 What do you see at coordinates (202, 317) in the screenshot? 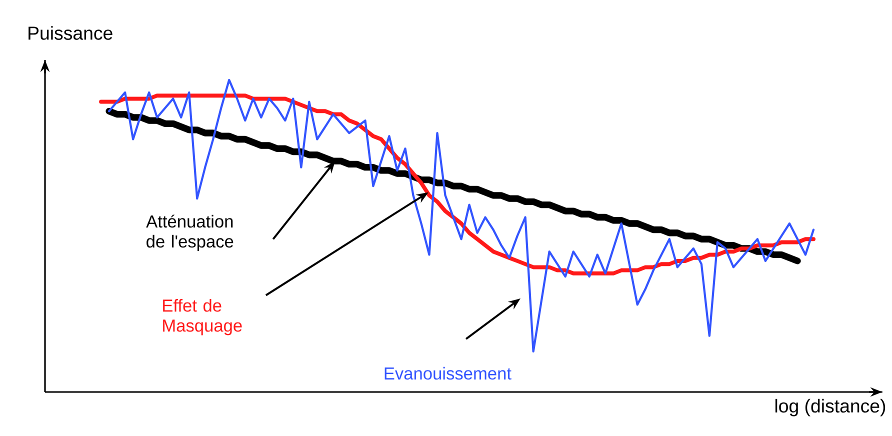
I see `annotation: Effet de Masquage` at bounding box center [202, 317].